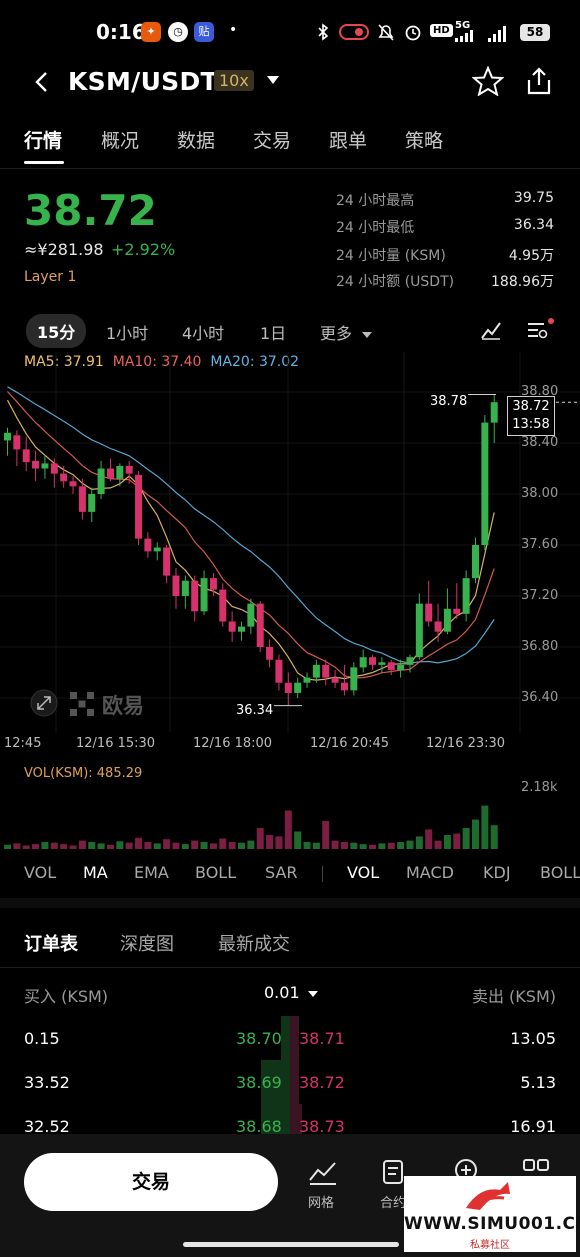 The height and width of the screenshot is (1257, 580). Describe the element at coordinates (42, 82) in the screenshot. I see `back-arrow-icon` at that location.